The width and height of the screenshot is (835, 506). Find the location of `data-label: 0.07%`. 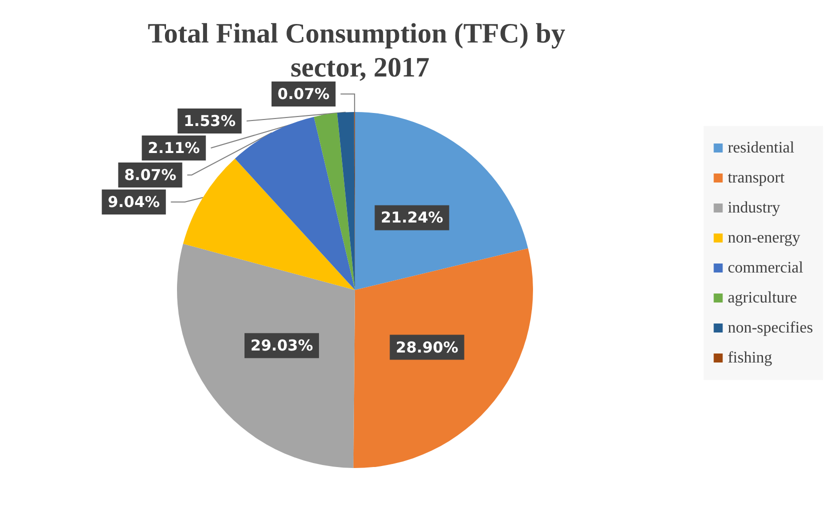

data-label: 0.07% is located at coordinates (304, 94).